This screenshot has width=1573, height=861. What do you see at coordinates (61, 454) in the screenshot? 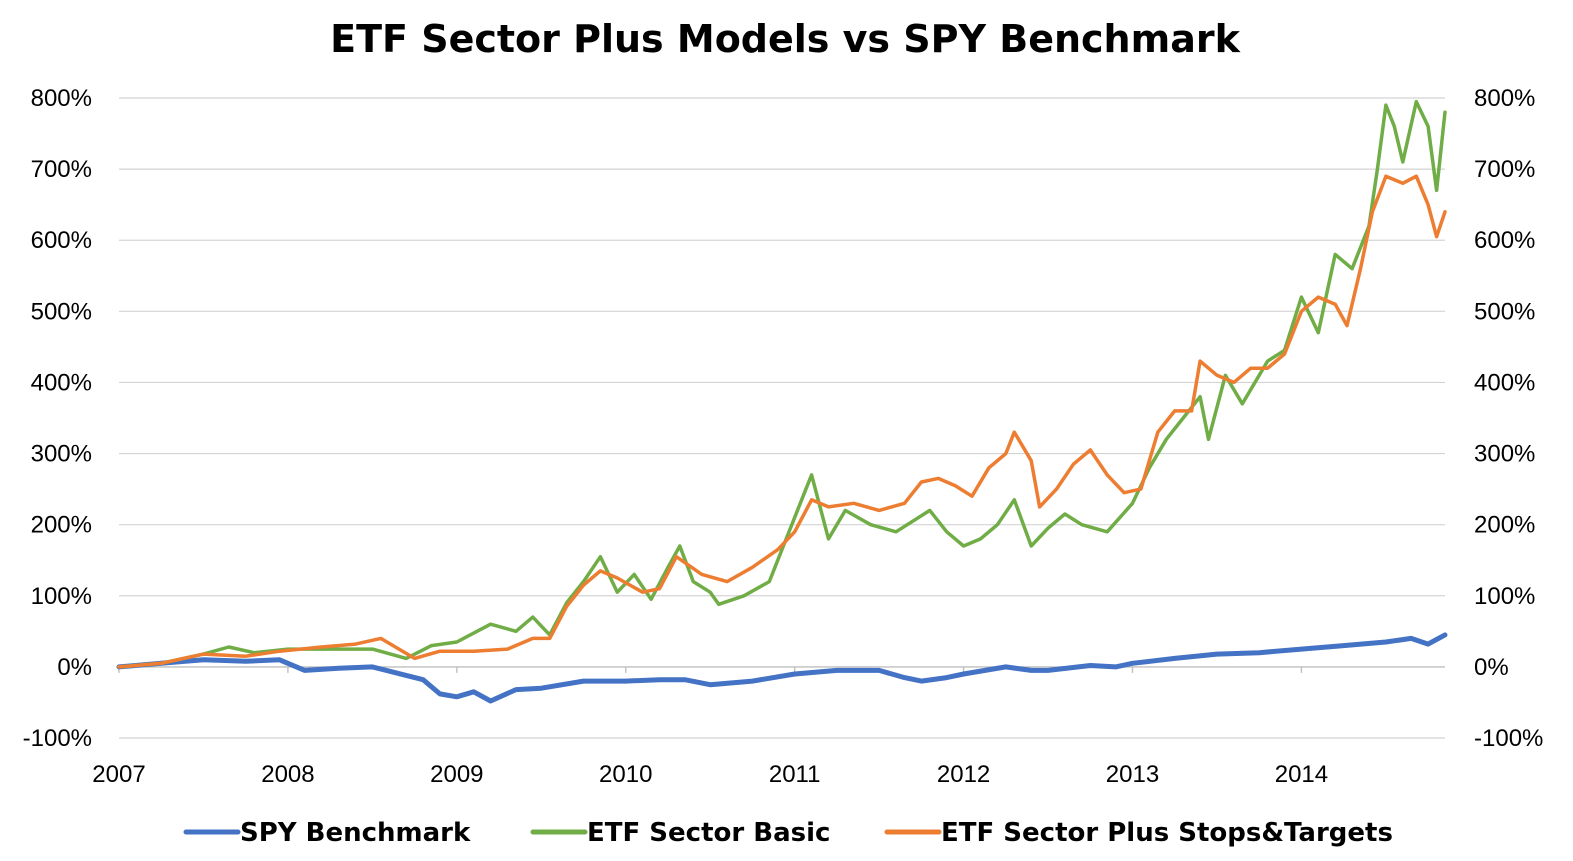
I see `left-y-tick-label: 300%` at bounding box center [61, 454].